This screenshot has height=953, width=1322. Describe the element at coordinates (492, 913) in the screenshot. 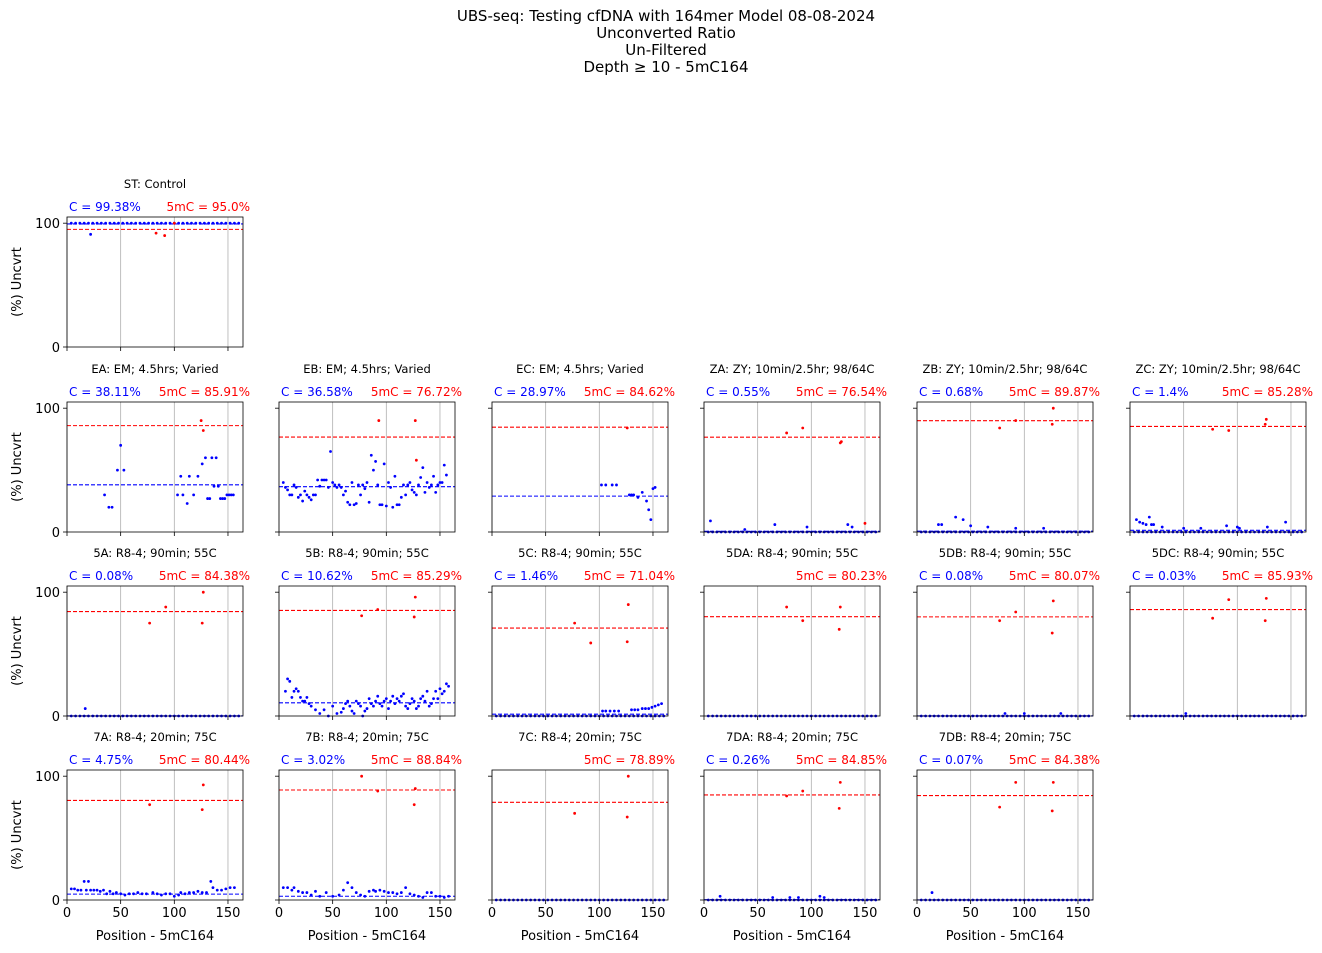

I see `x-tick-label: 0` at that location.